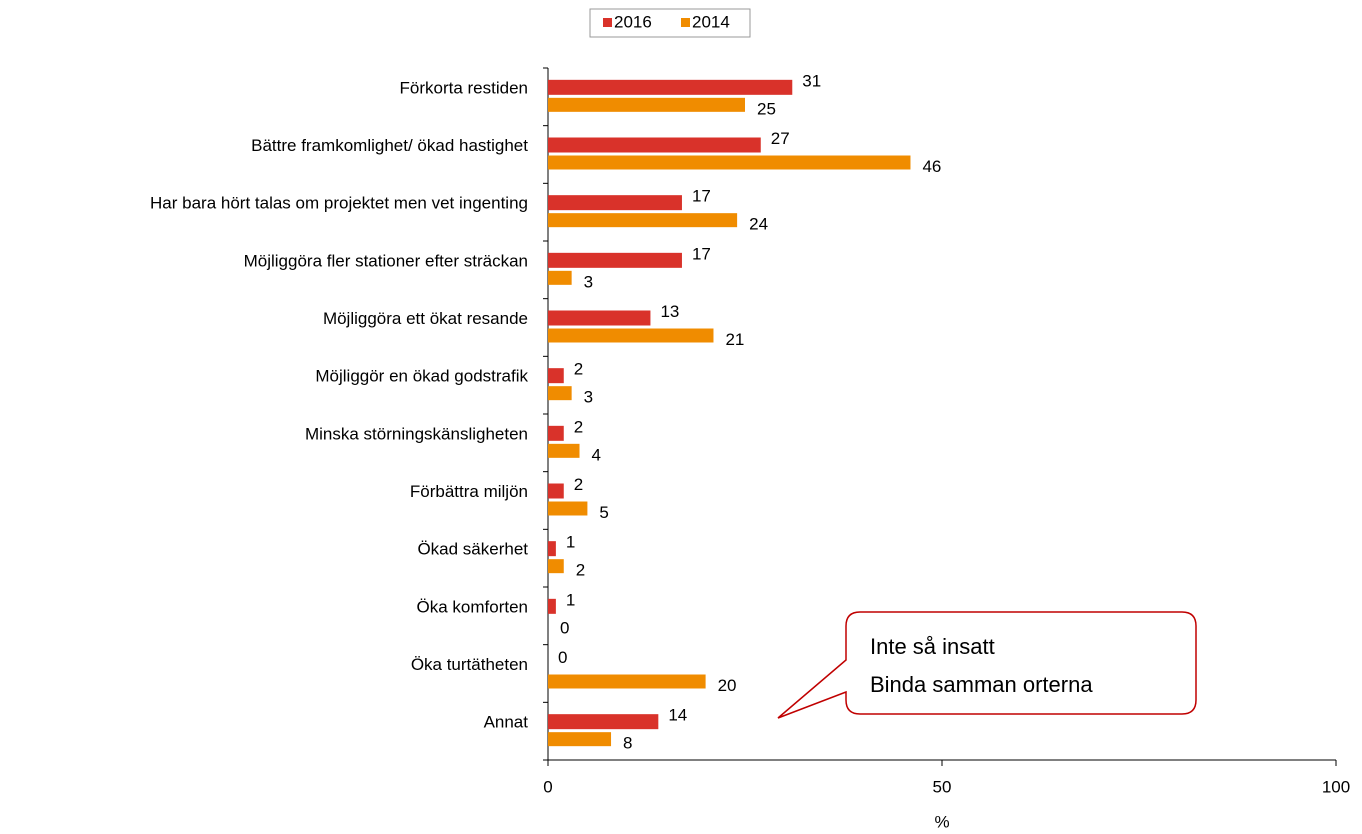  Describe the element at coordinates (932, 646) in the screenshot. I see `annotation: Inte så insatt` at that location.